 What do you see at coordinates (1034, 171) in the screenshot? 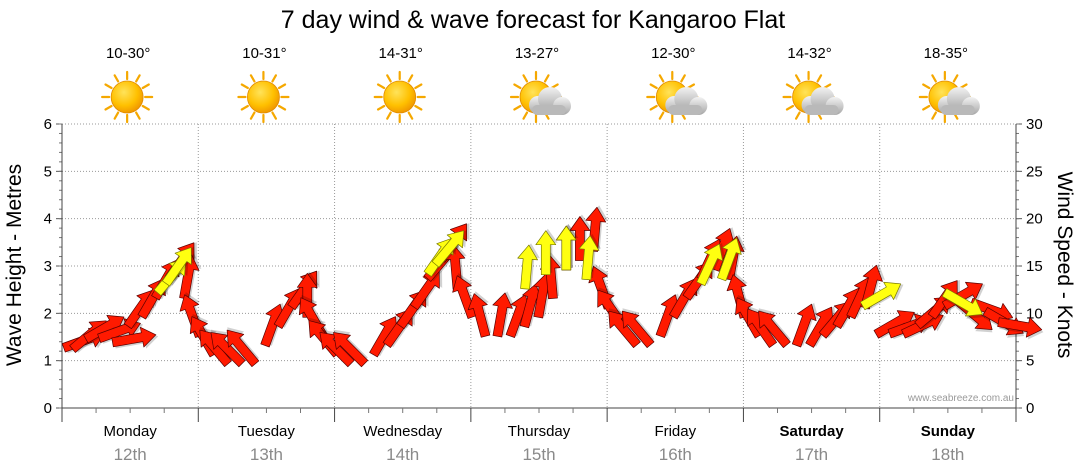
I see `right-tick-label: 25` at bounding box center [1034, 171].